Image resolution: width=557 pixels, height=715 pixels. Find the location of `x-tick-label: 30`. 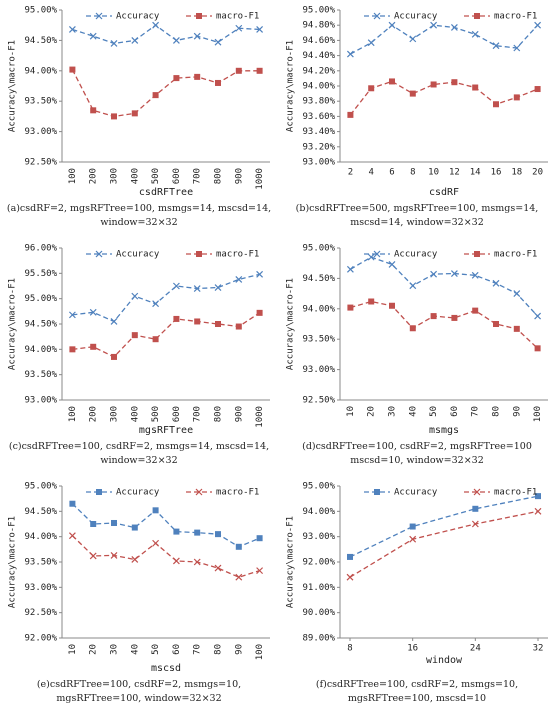

x-tick-label: 30 is located at coordinates (393, 411).